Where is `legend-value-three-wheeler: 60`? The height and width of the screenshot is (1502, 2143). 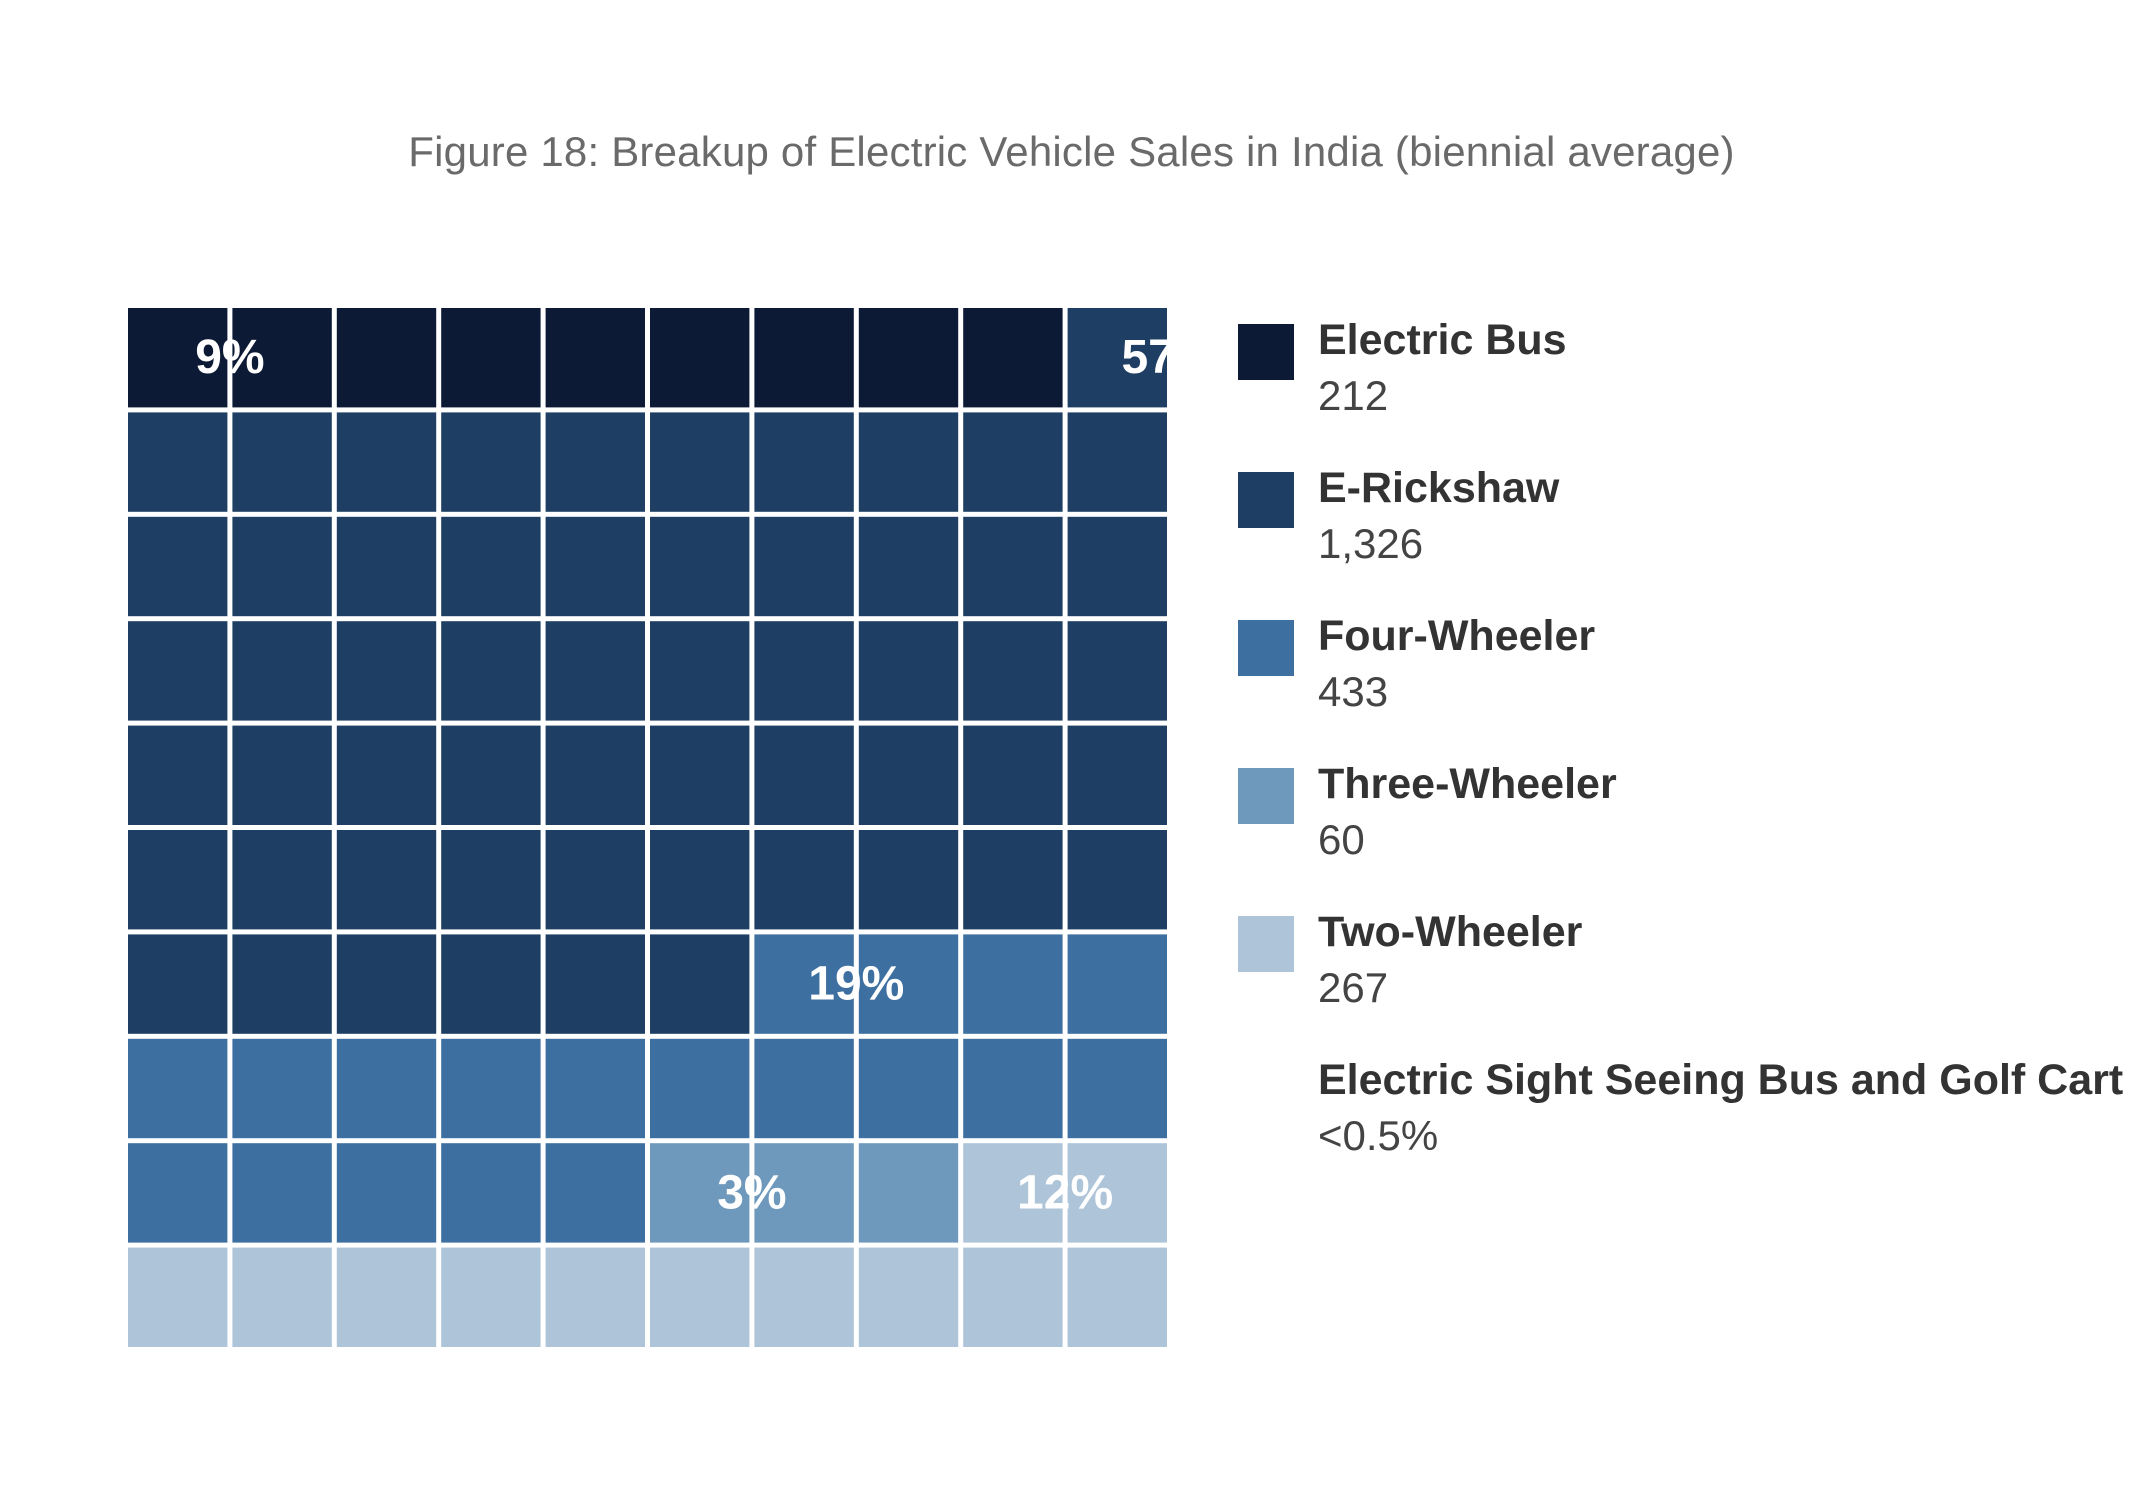
legend-value-three-wheeler: 60 is located at coordinates (1341, 839).